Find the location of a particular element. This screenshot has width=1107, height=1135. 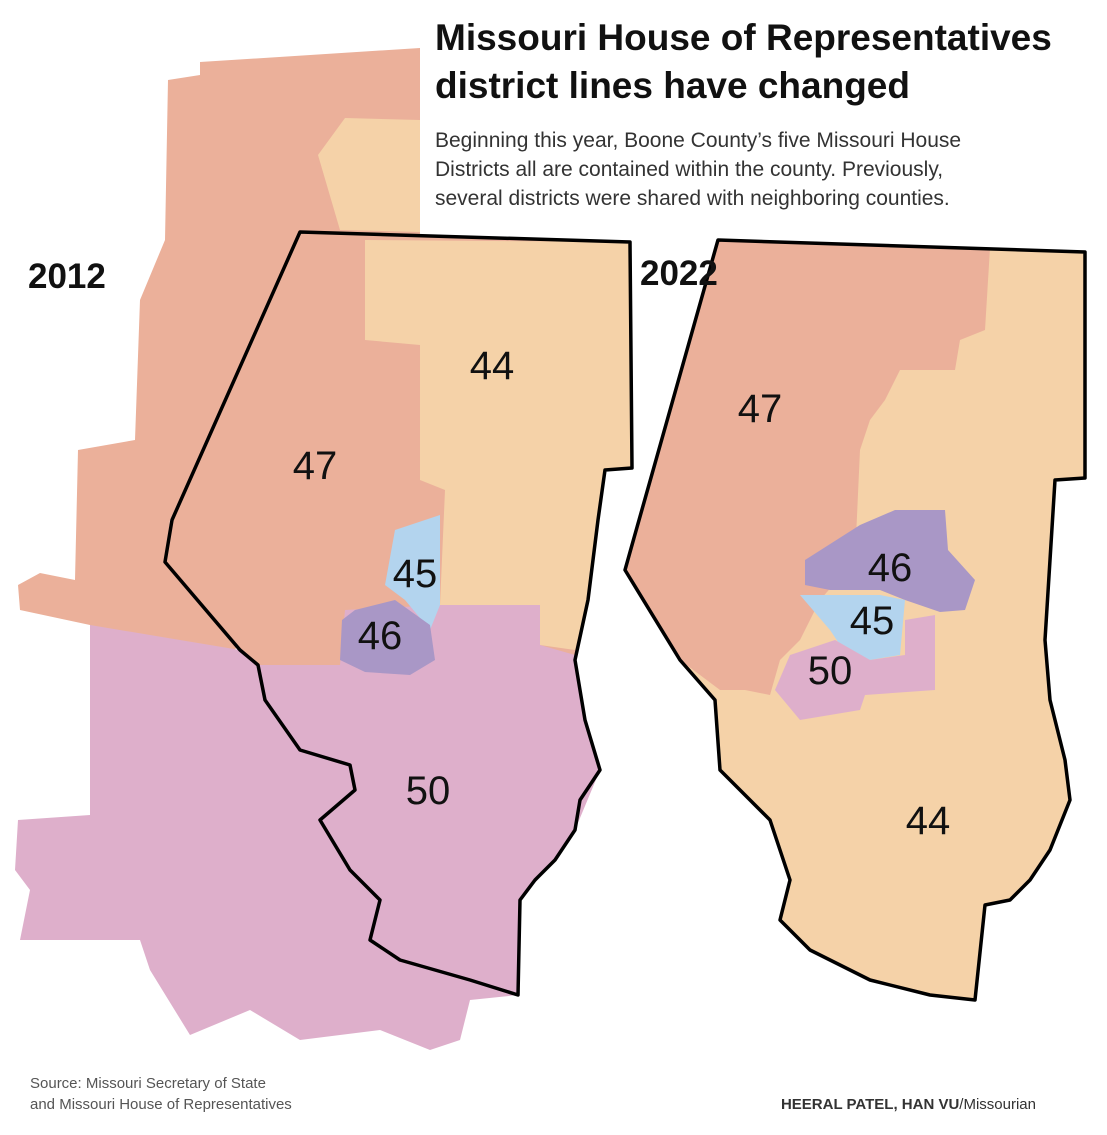

source: and Missouri House of Representatives is located at coordinates (161, 1104).